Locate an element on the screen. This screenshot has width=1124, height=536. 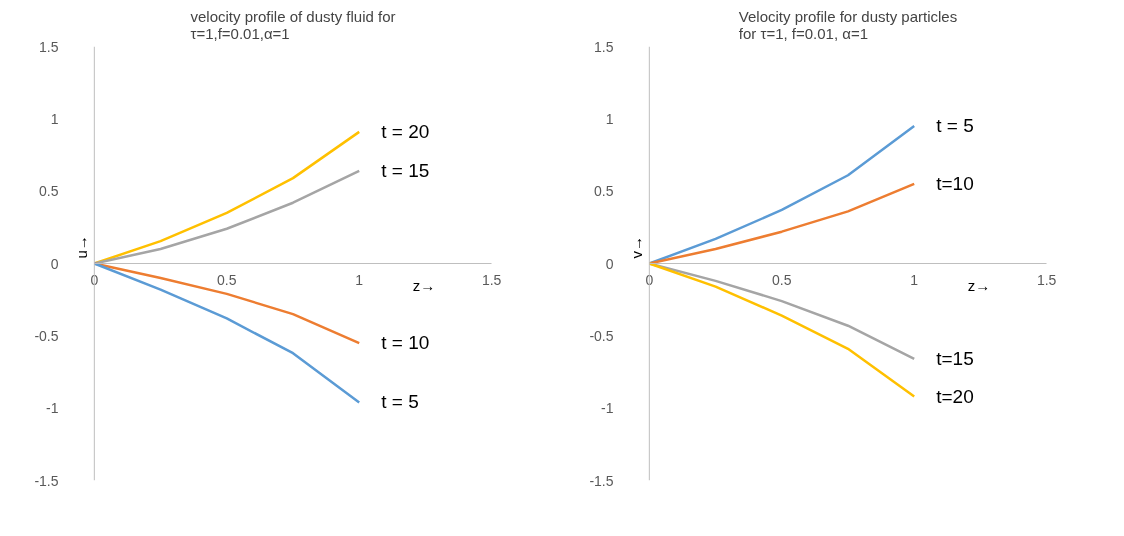
series-label: t = 15 is located at coordinates (405, 170).